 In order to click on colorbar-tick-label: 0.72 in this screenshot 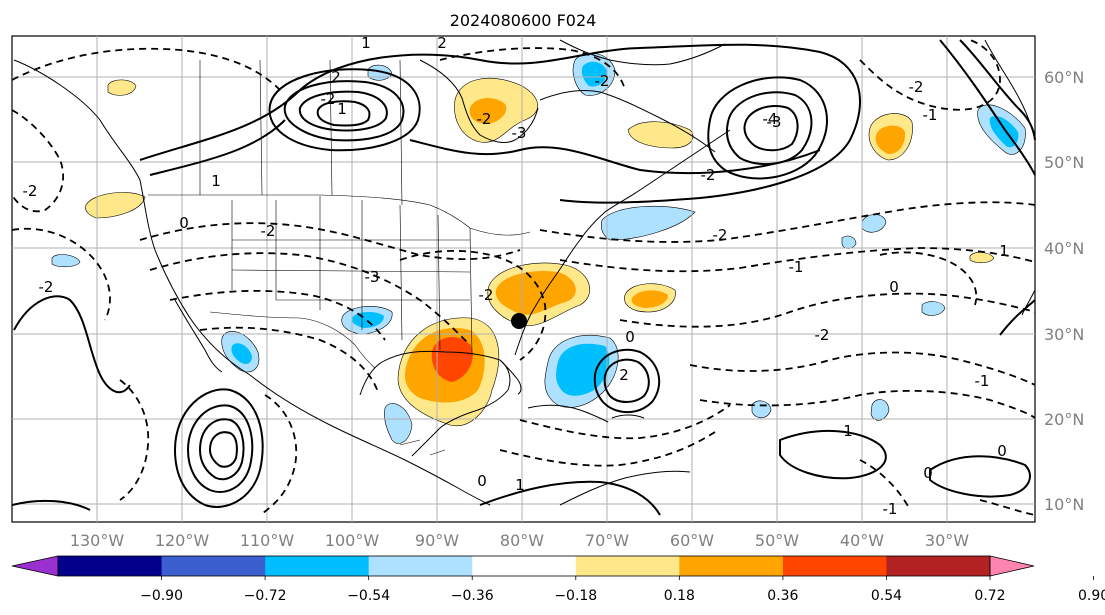, I will do `click(989, 596)`.